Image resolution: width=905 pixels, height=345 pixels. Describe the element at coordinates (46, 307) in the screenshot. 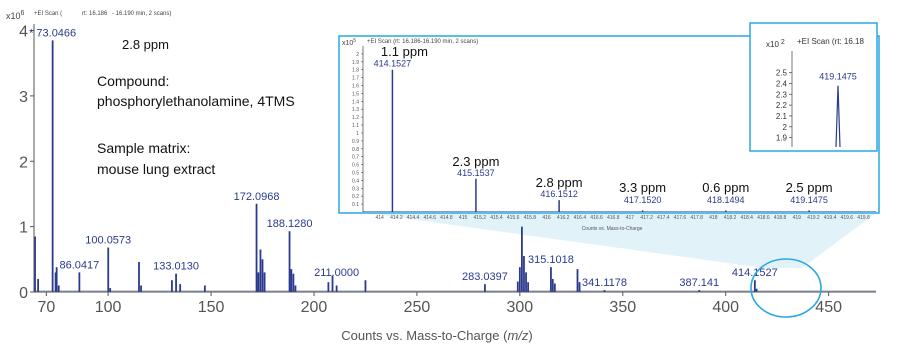

I see `main-x-tick-label: 70` at that location.